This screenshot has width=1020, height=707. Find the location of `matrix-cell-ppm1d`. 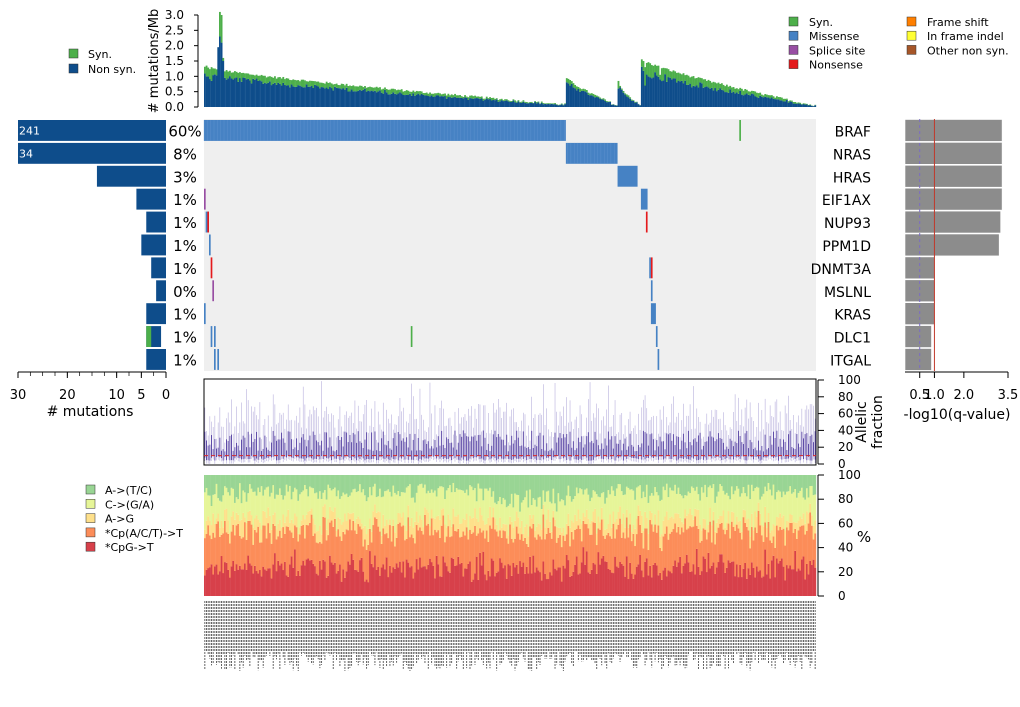

matrix-cell-ppm1d is located at coordinates (210, 245).